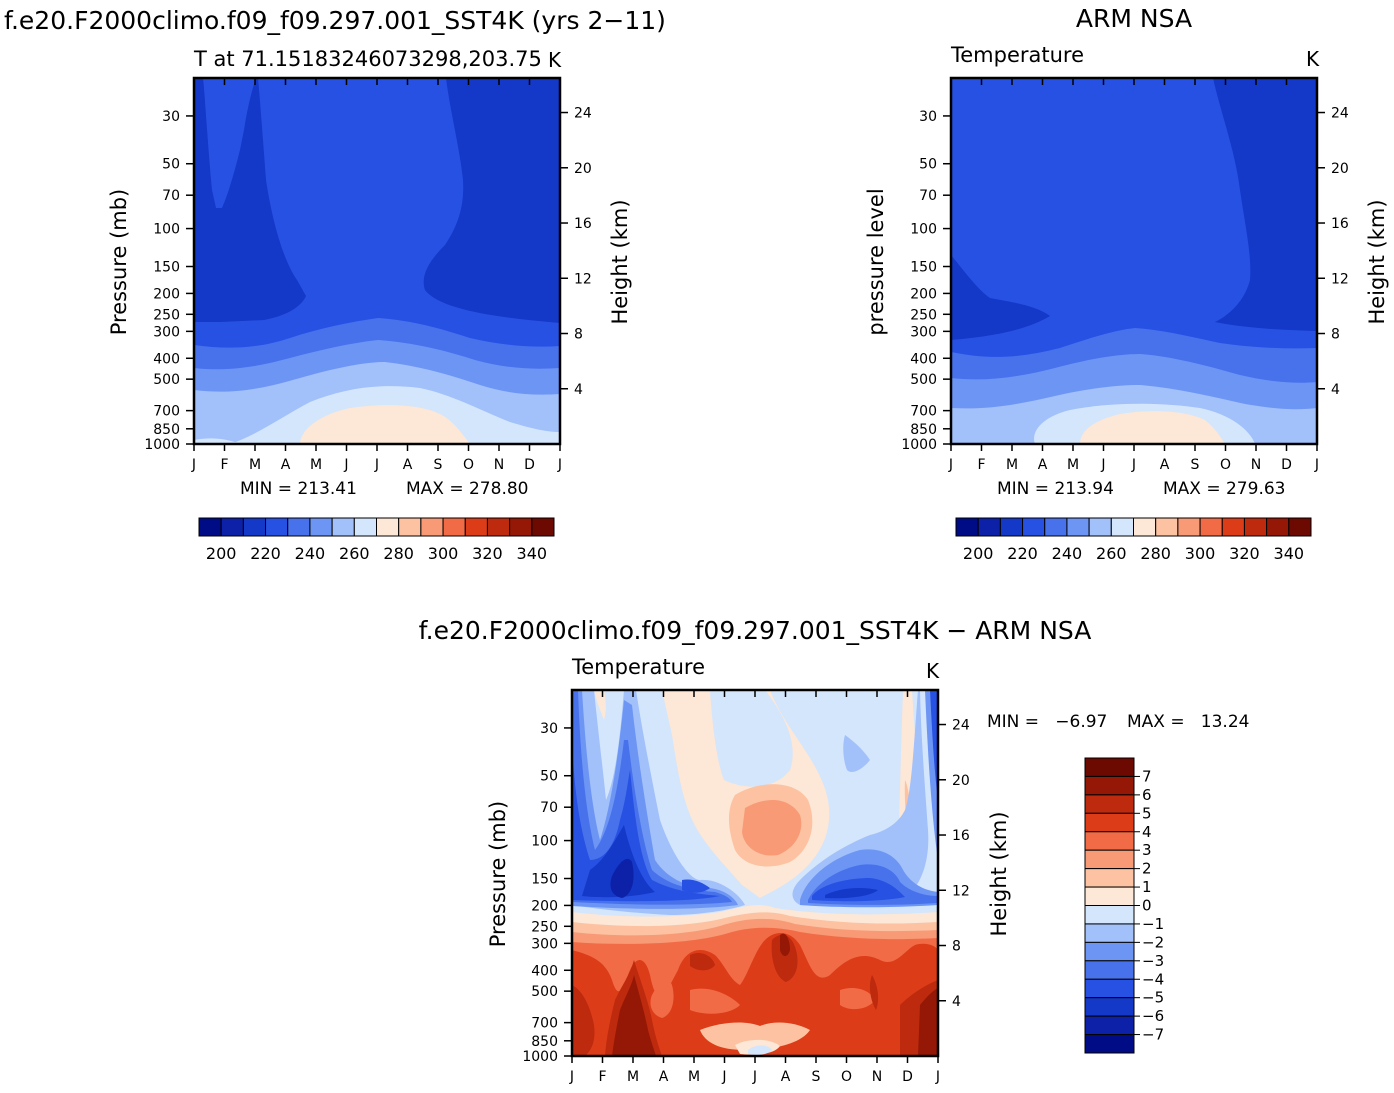 The image size is (1394, 1093). I want to click on pressure-tick-label: 700, so click(166, 412).